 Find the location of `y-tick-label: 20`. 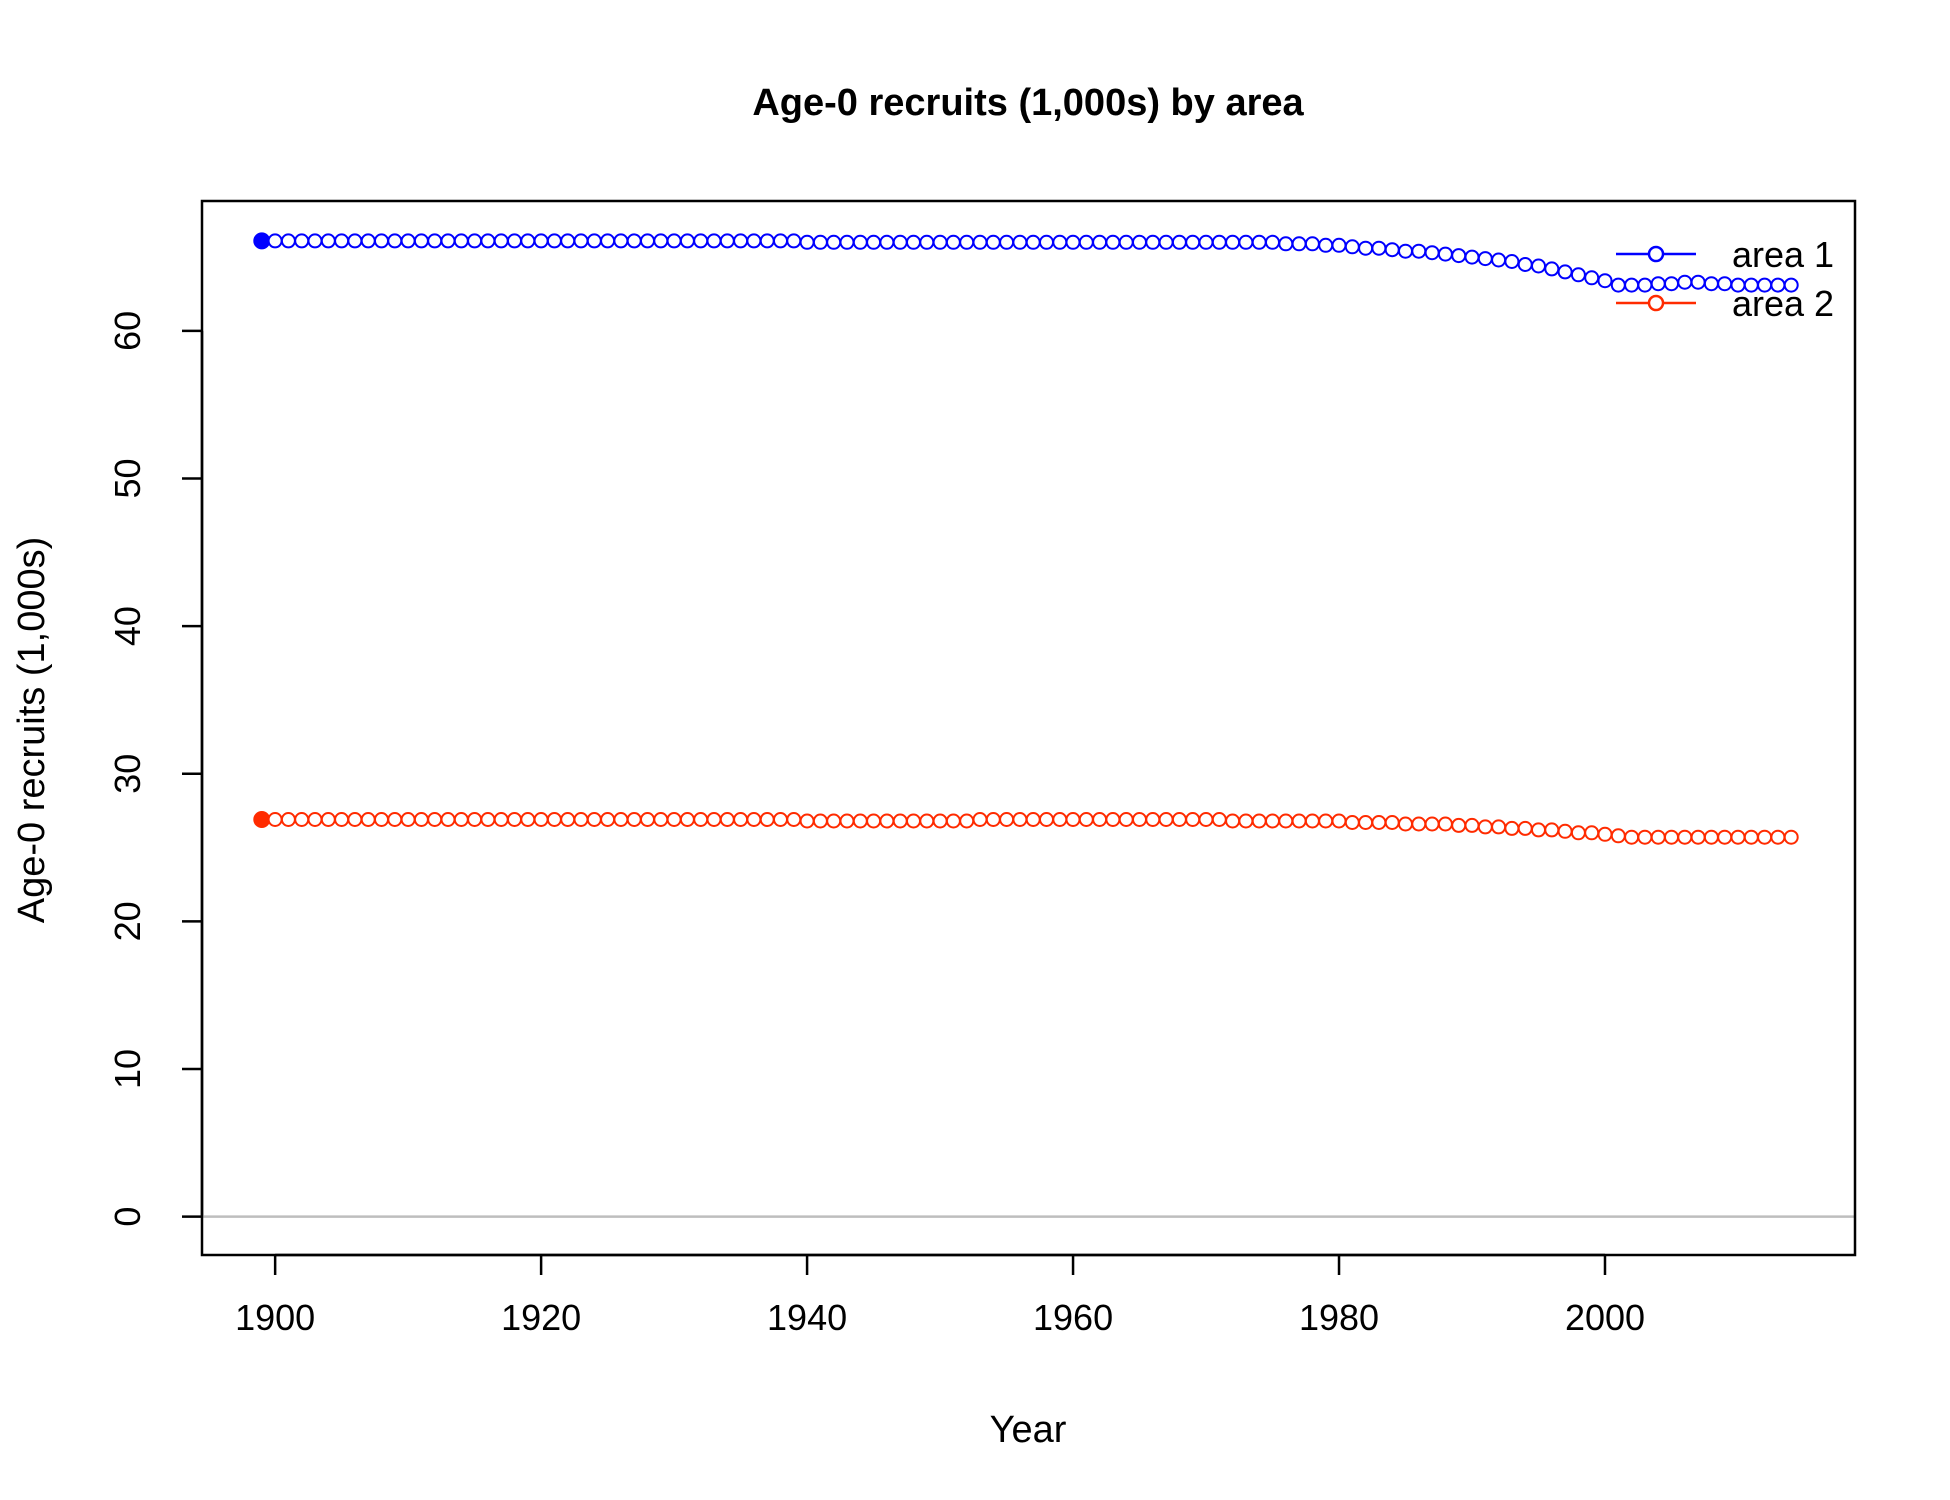

y-tick-label: 20 is located at coordinates (127, 921).